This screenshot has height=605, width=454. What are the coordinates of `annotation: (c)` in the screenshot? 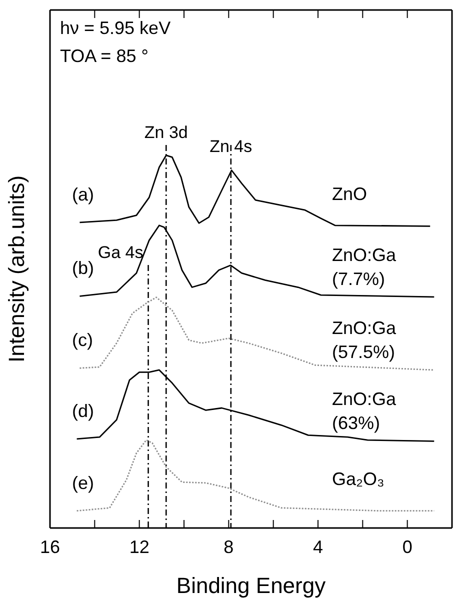 It's located at (82, 340).